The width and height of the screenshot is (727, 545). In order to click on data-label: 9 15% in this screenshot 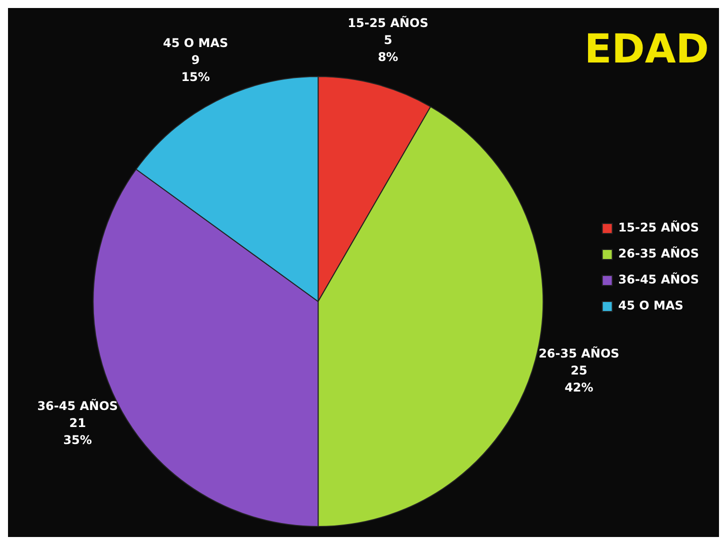, I will do `click(195, 68)`.